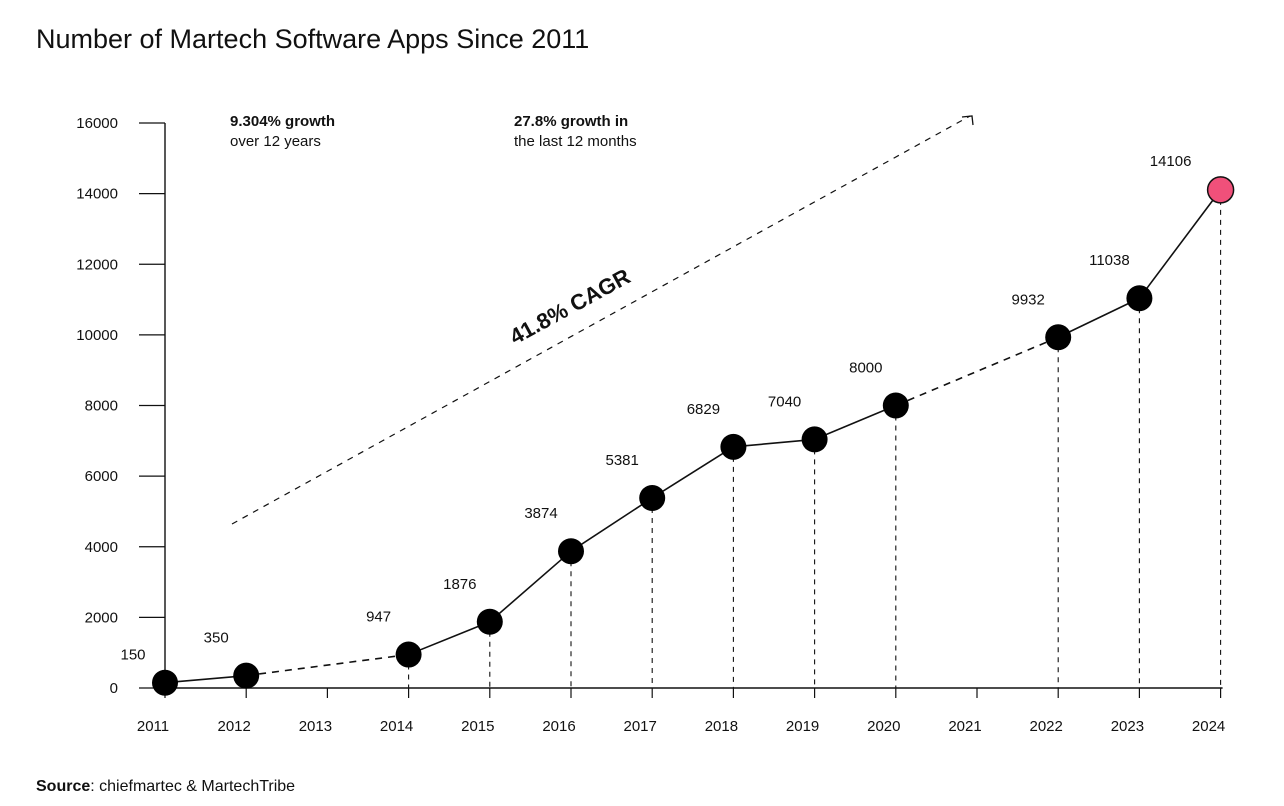 This screenshot has height=806, width=1284. I want to click on data-label-2016: 3874, so click(540, 513).